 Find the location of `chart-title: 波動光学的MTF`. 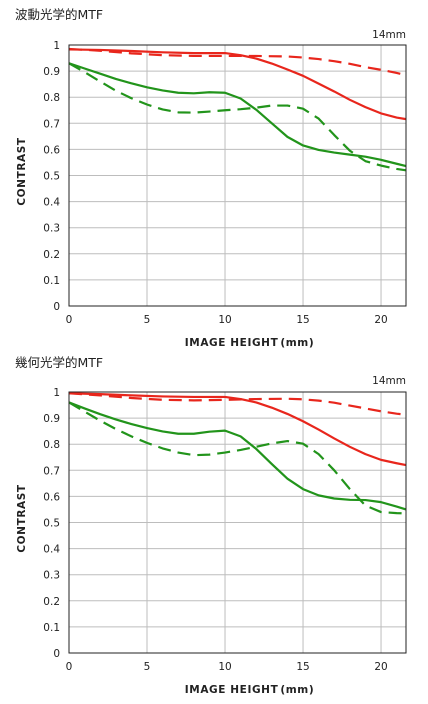

chart-title: 波動光学的MTF is located at coordinates (59, 14).